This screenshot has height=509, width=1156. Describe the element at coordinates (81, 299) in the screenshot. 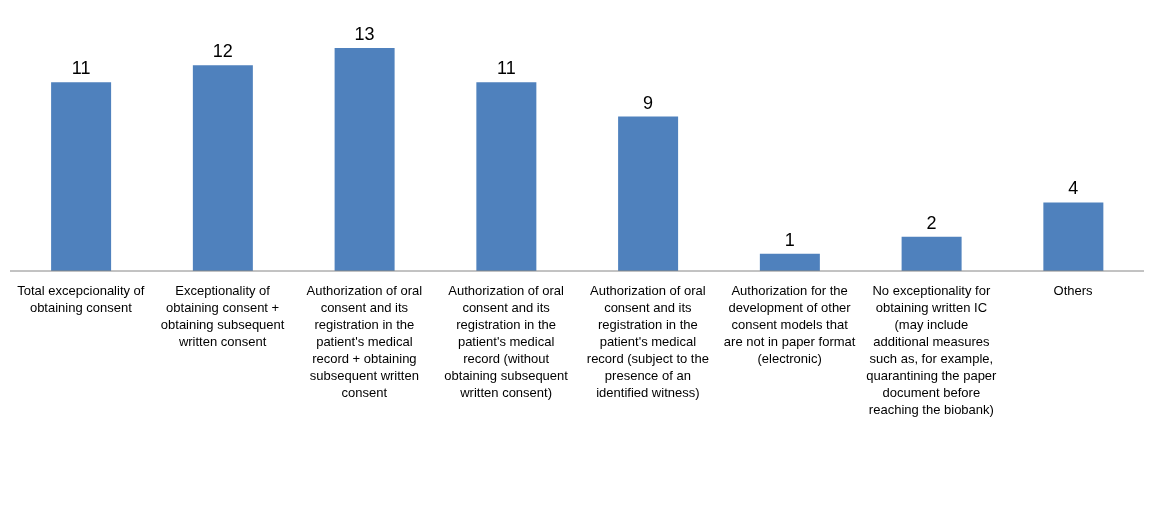

I see `x-tick-label: Total excepcionality of obtaining consent` at that location.